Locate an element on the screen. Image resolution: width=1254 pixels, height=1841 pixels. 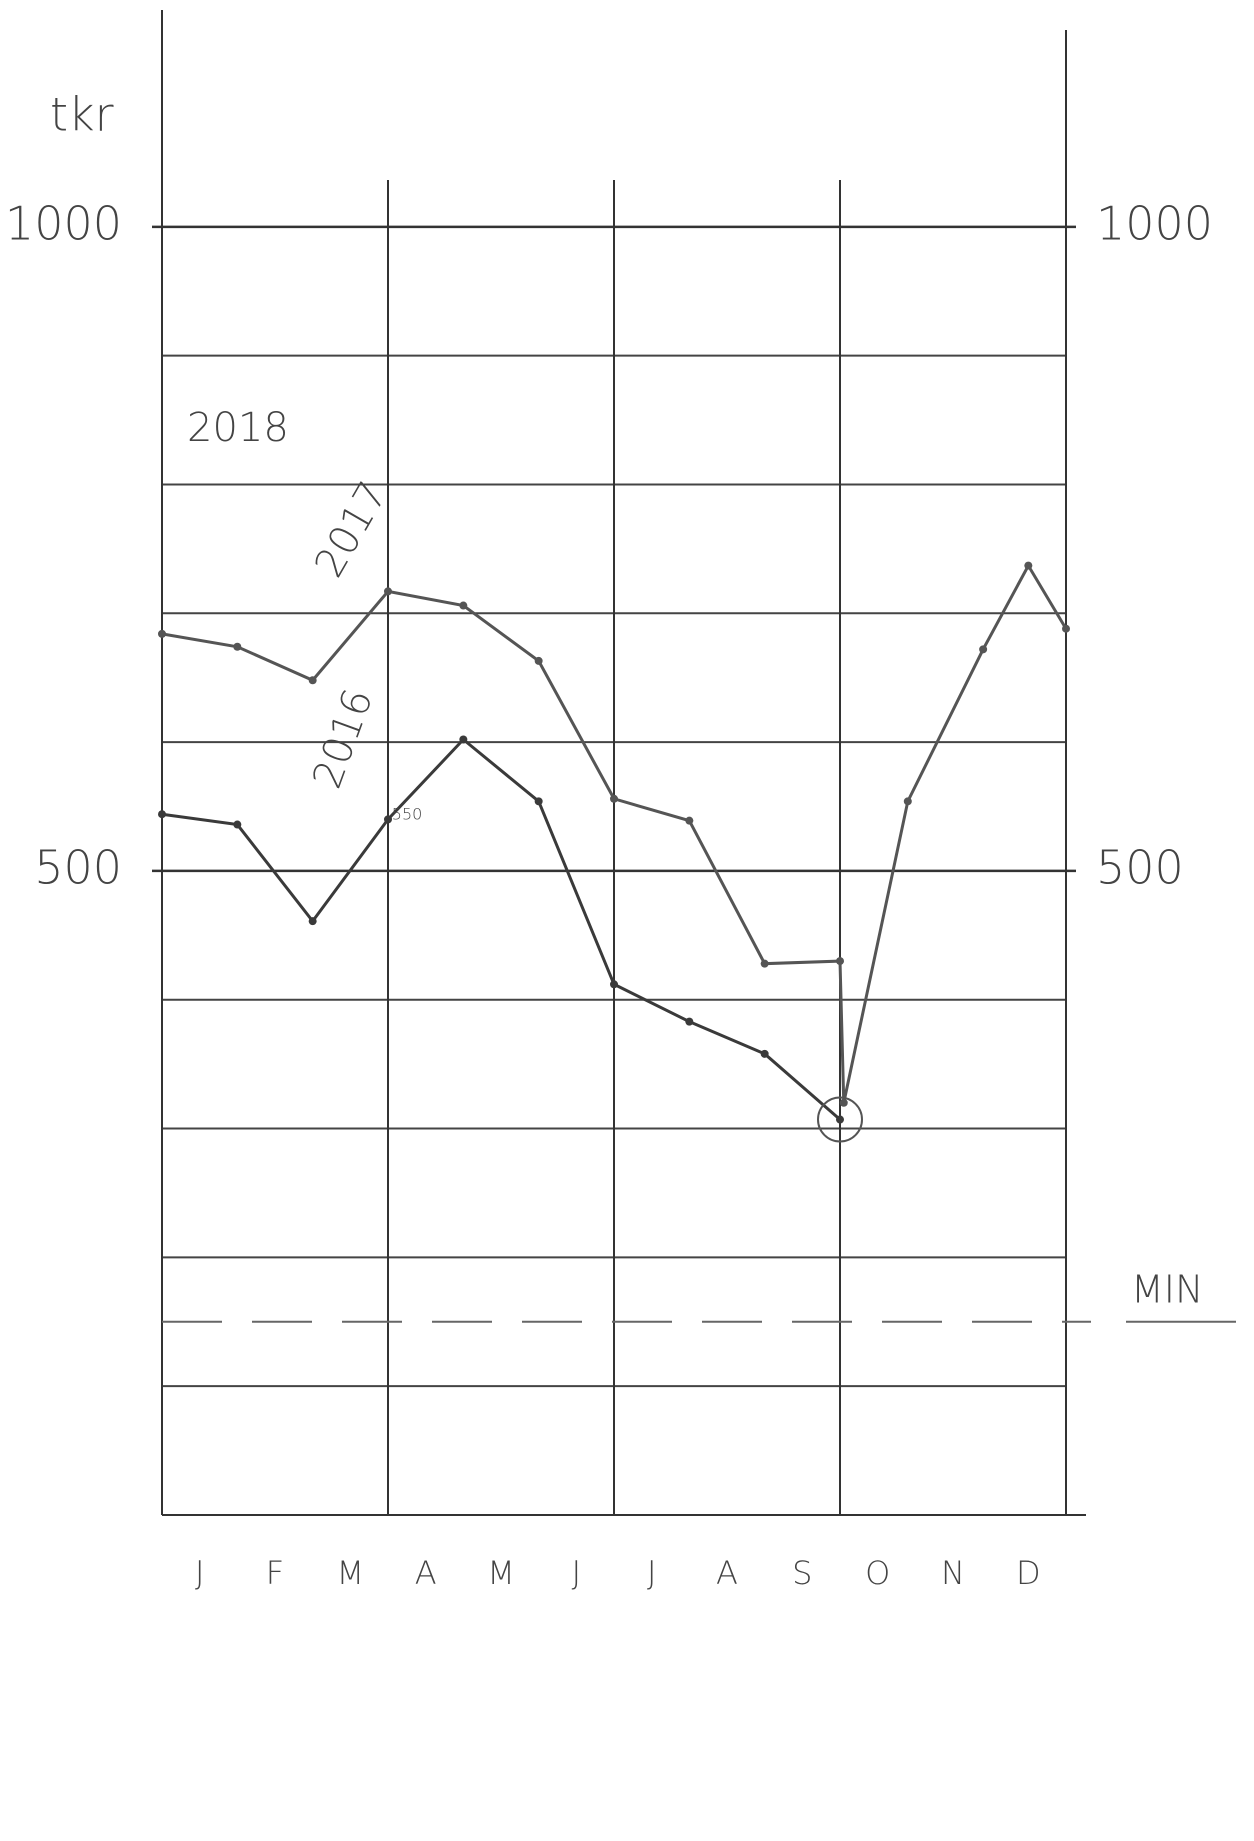
y-tick-label-right: 1000 is located at coordinates (1154, 223).